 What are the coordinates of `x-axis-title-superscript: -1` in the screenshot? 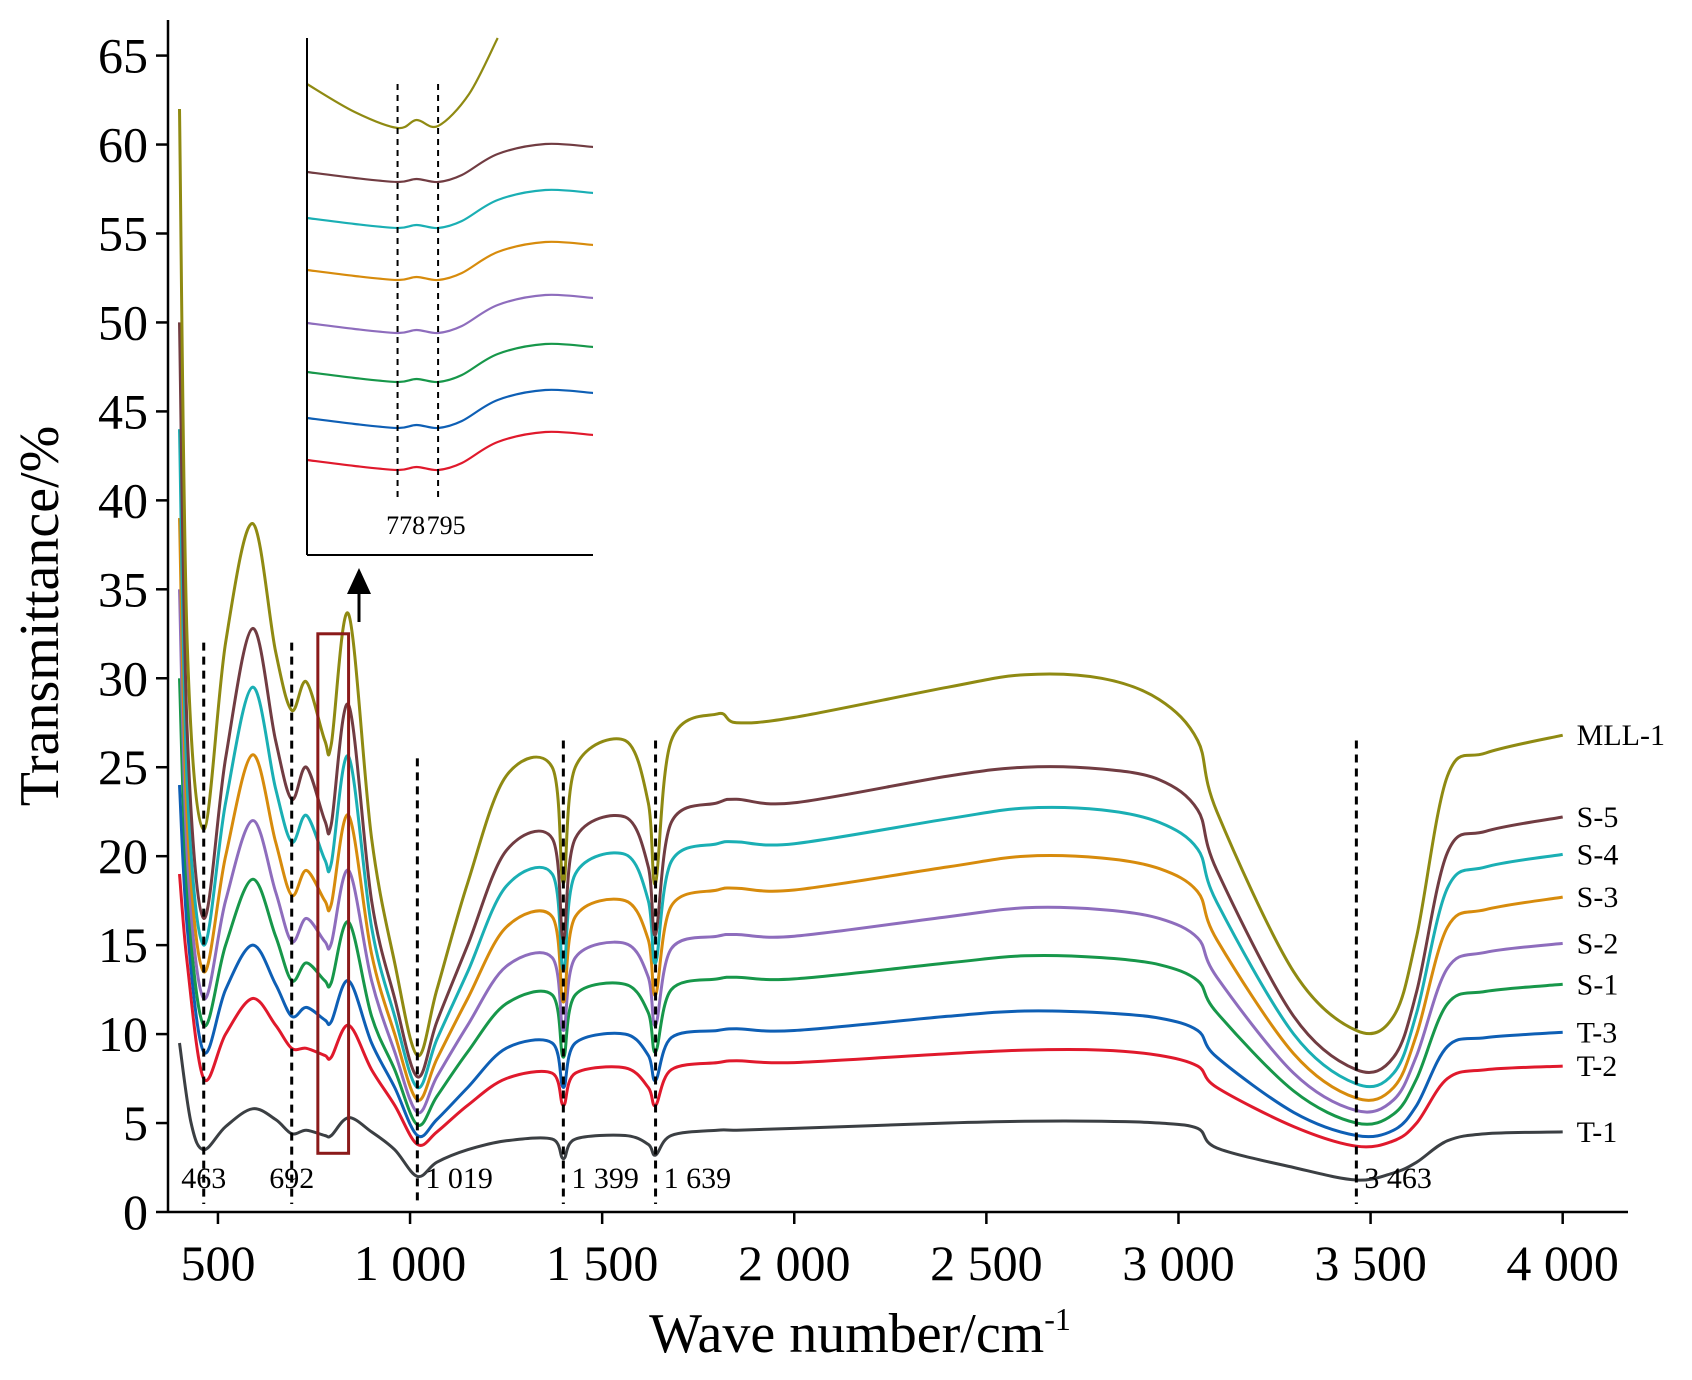 It's located at (1057, 1319).